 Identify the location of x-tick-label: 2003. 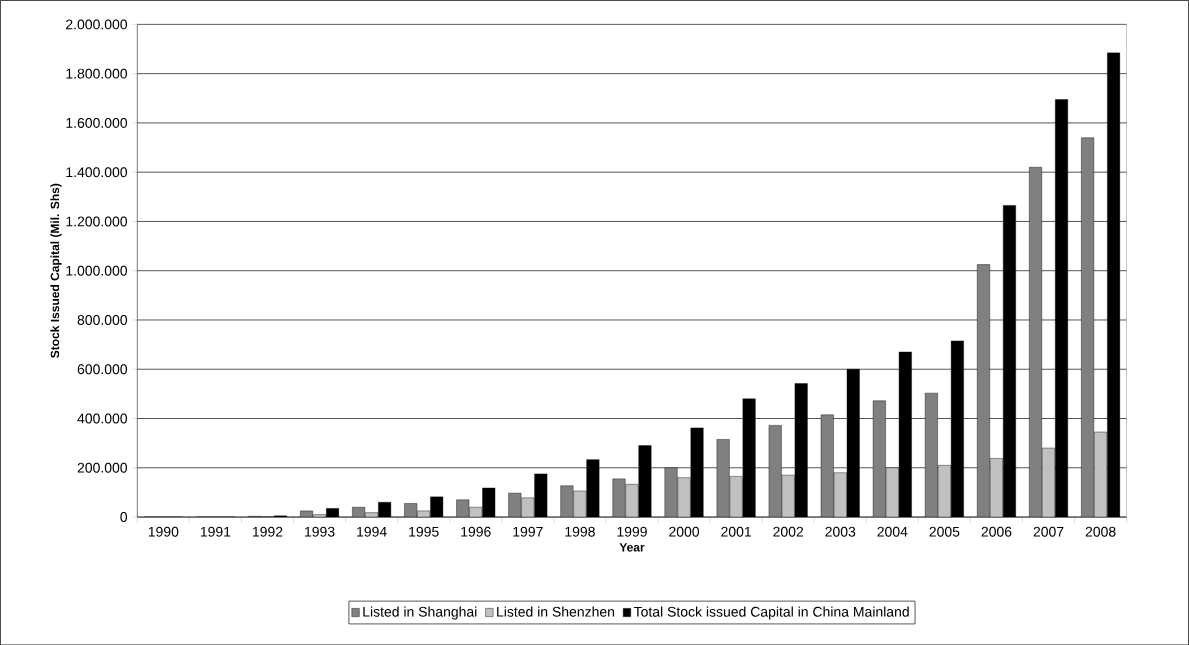
(840, 531).